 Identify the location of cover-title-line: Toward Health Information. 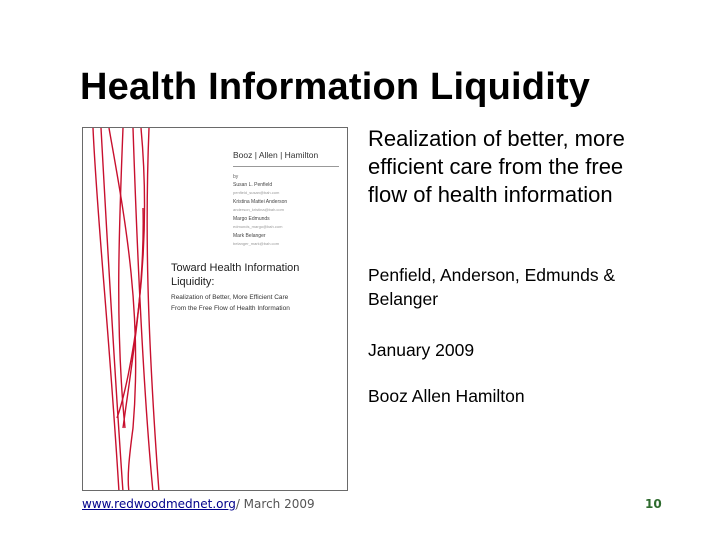
(235, 268).